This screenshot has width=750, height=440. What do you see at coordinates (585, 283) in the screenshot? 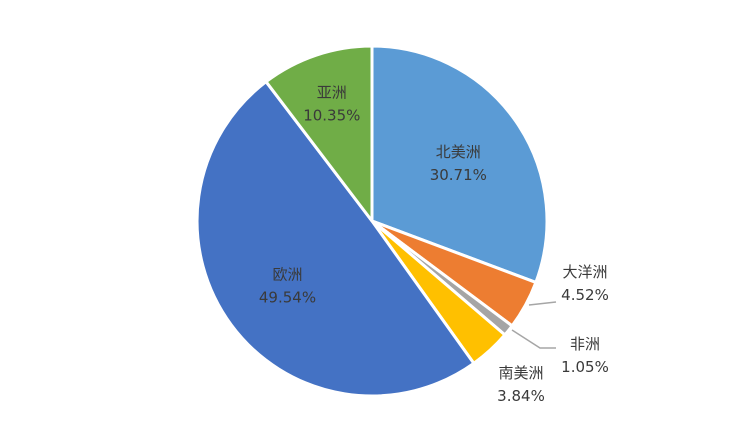
I see `slice-label-oceania: 大洋洲 4.52%` at bounding box center [585, 283].